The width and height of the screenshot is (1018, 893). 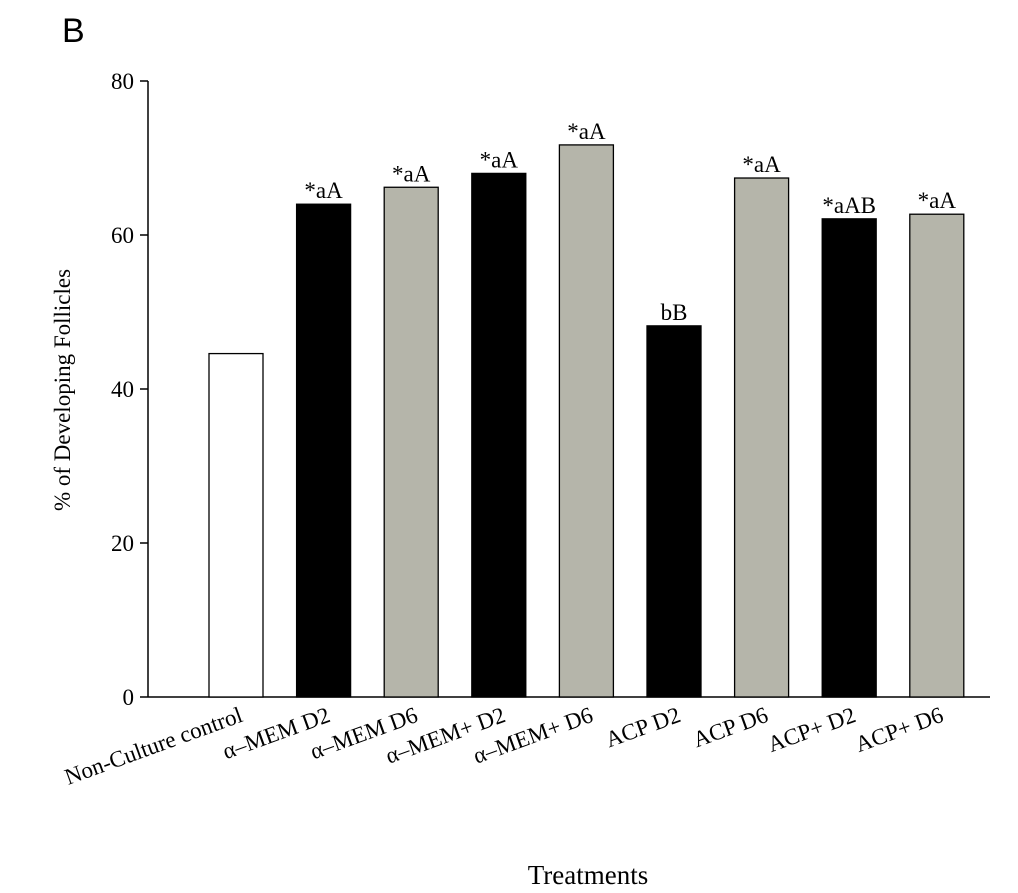 I want to click on y-tick-label: 60, so click(x=122, y=235).